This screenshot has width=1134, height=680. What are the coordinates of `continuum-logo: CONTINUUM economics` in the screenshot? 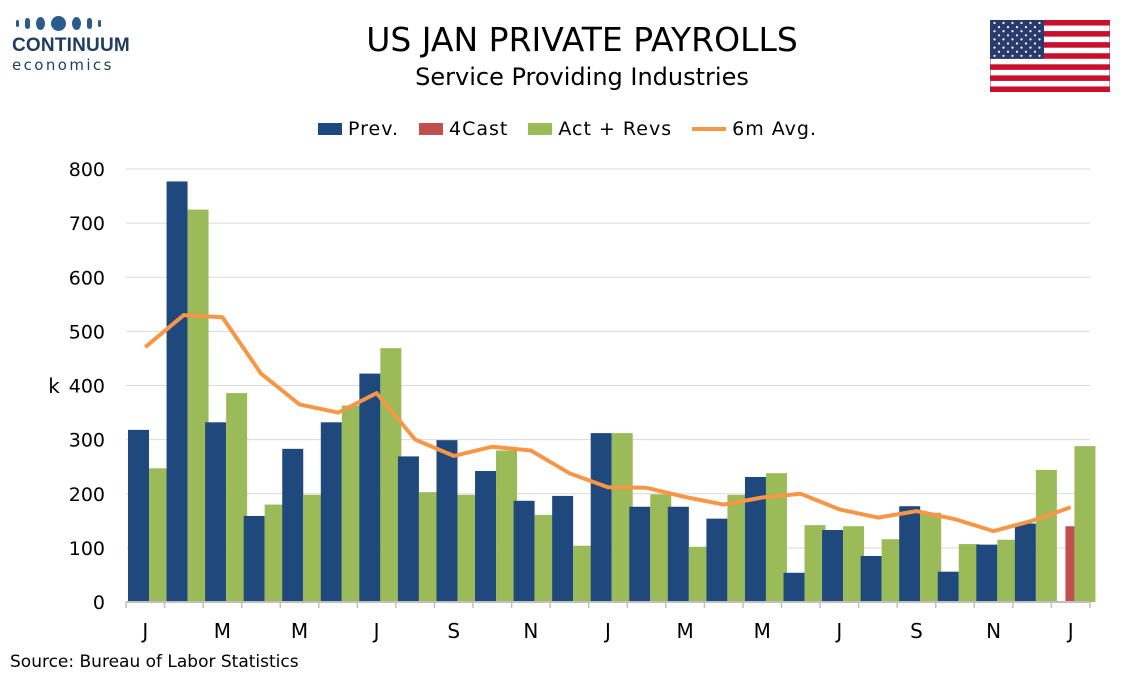 It's located at (74, 44).